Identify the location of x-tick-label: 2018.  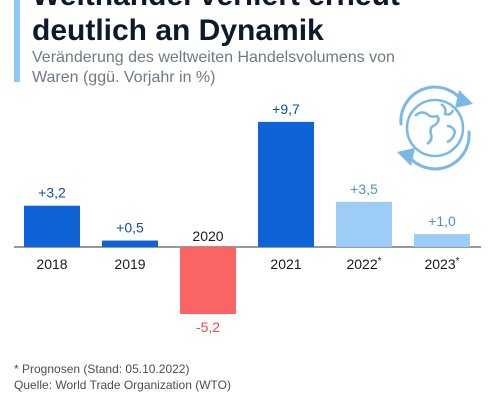
(51, 264).